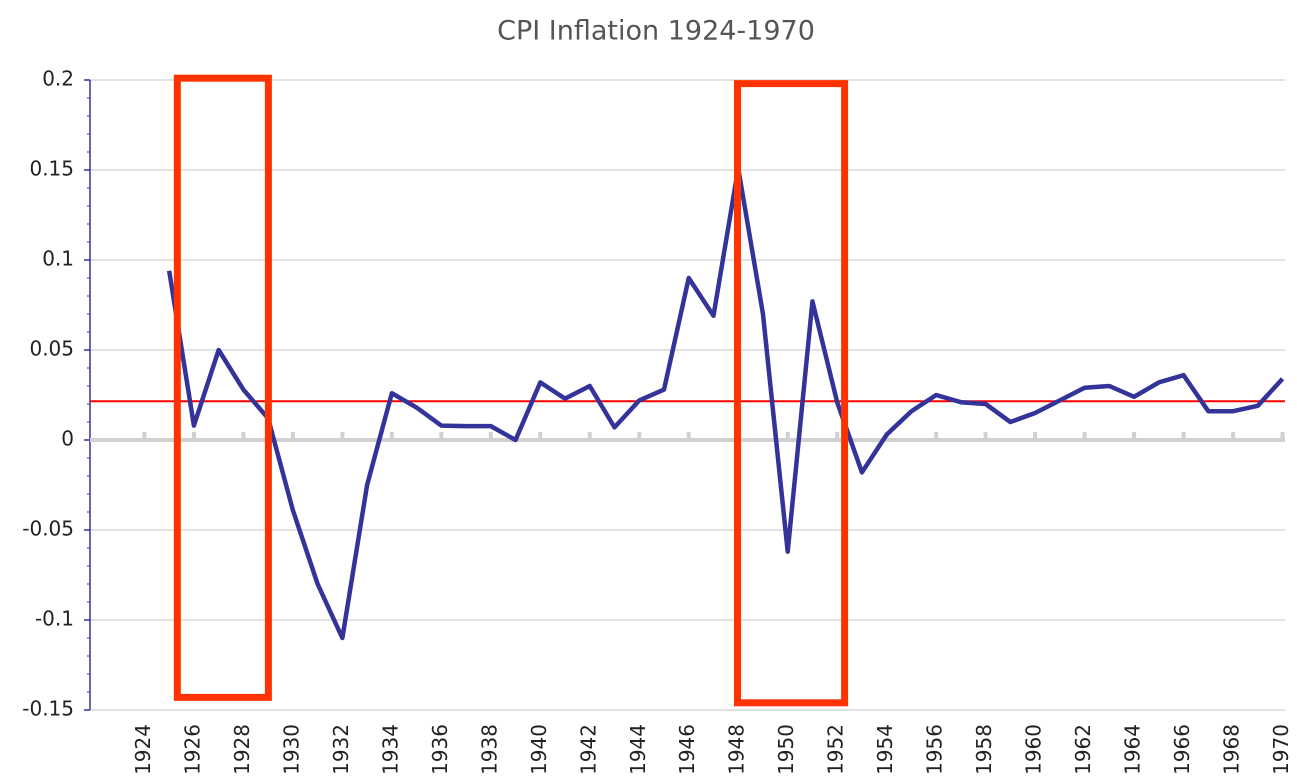  I want to click on x-tick-label: 1970, so click(1281, 749).